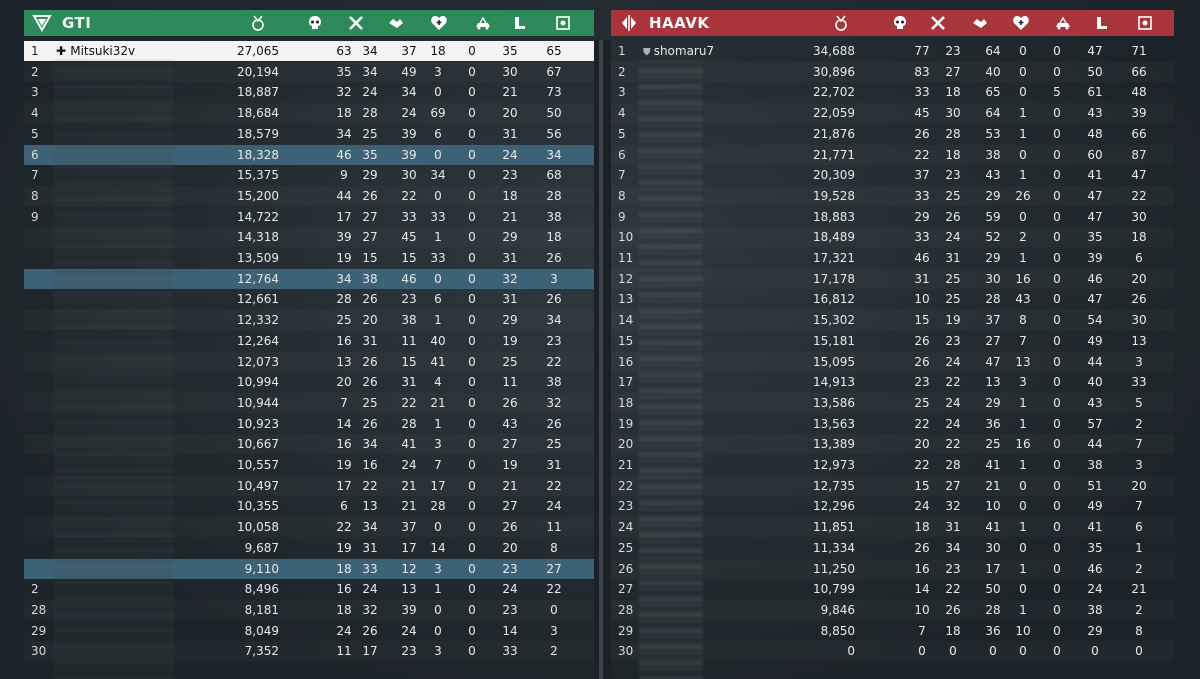 The width and height of the screenshot is (1200, 679). What do you see at coordinates (892, 403) in the screenshot?
I see `player-row: 18 13,586 25 24 29 1 0 43 5` at bounding box center [892, 403].